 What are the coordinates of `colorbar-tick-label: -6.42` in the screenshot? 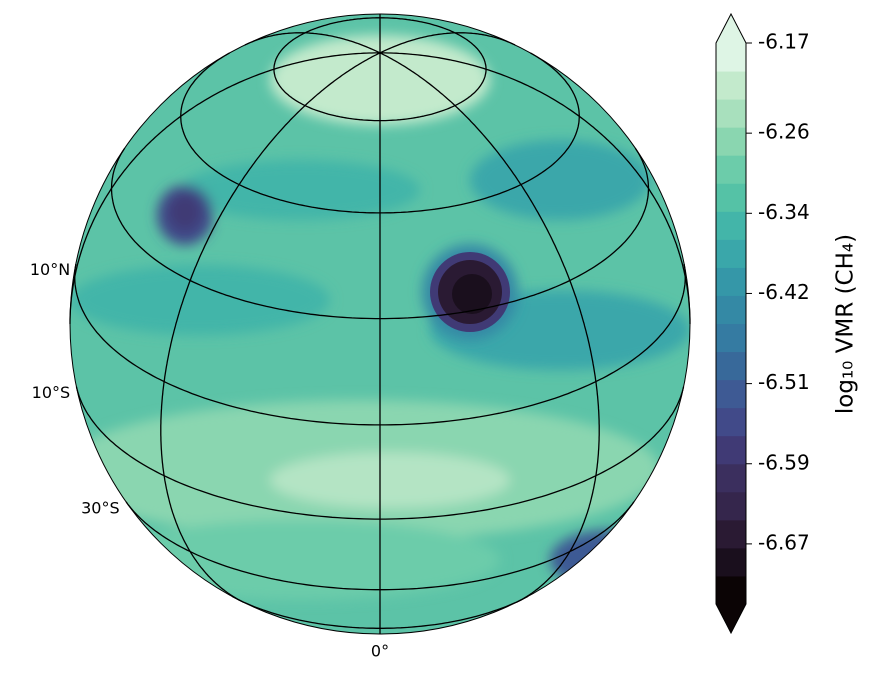 It's located at (784, 292).